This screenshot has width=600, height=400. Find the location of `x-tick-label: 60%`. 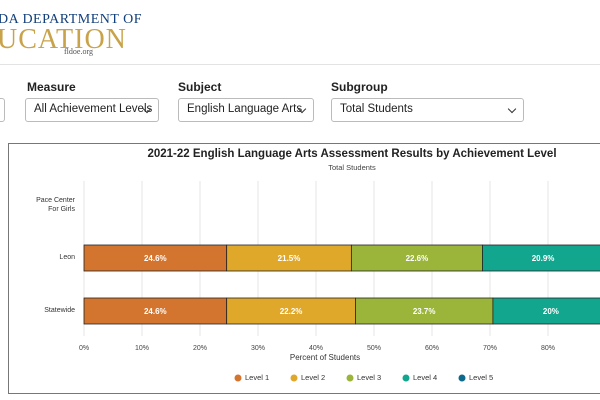

x-tick-label: 60% is located at coordinates (432, 348).